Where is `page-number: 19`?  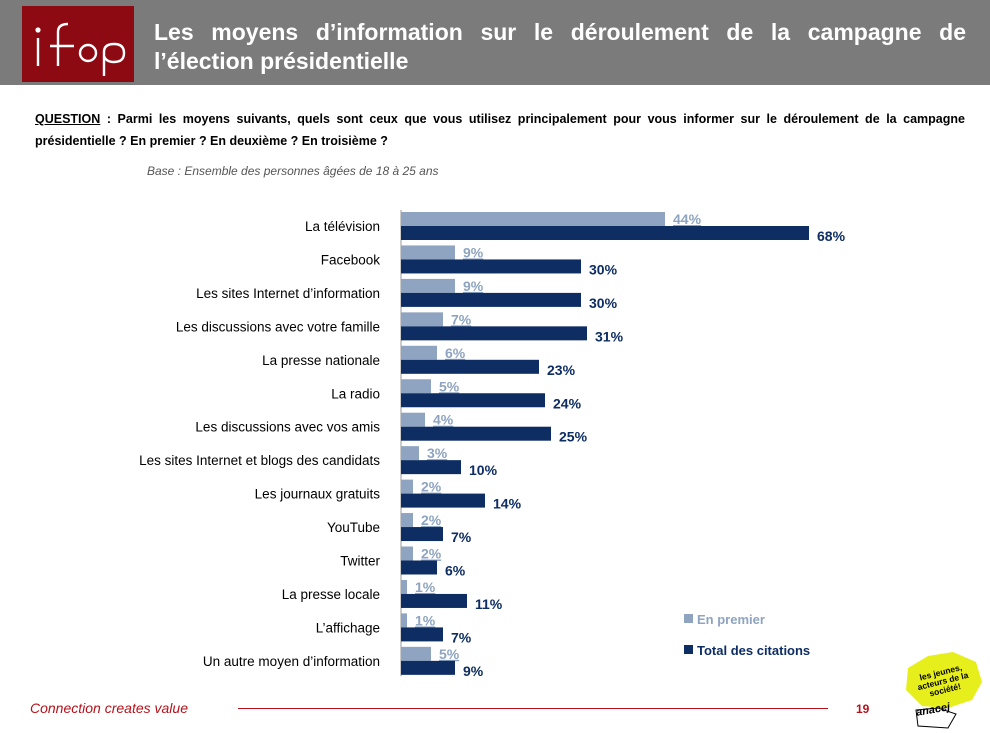 page-number: 19 is located at coordinates (863, 709).